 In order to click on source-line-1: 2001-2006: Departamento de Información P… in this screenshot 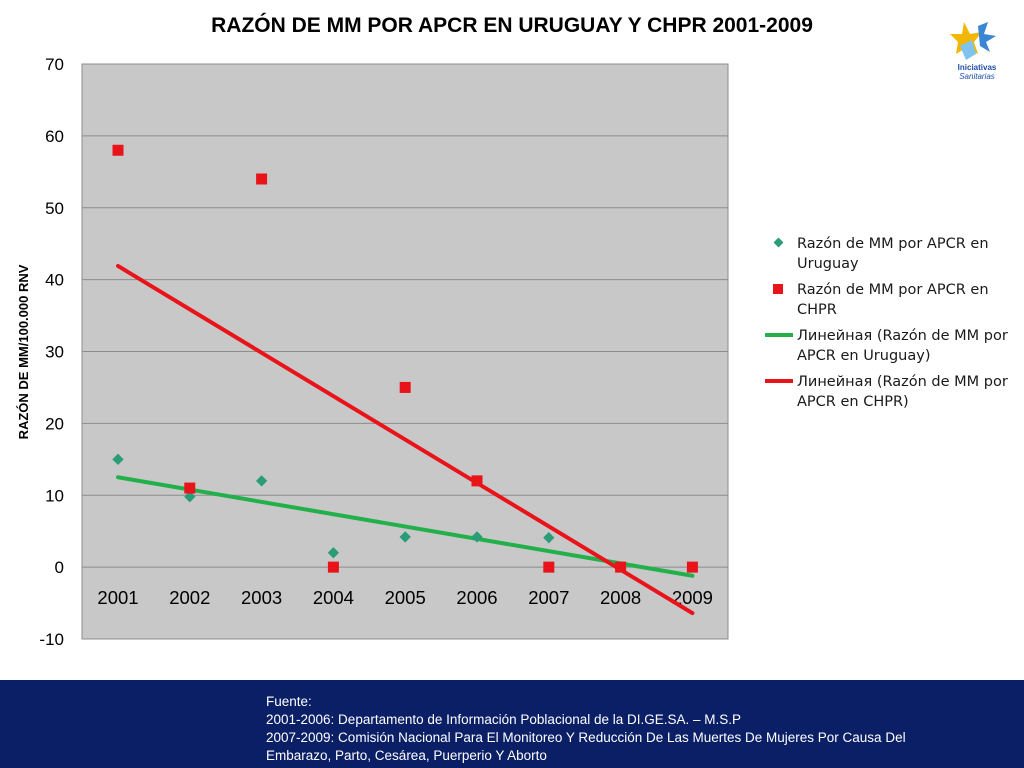, I will do `click(504, 719)`.